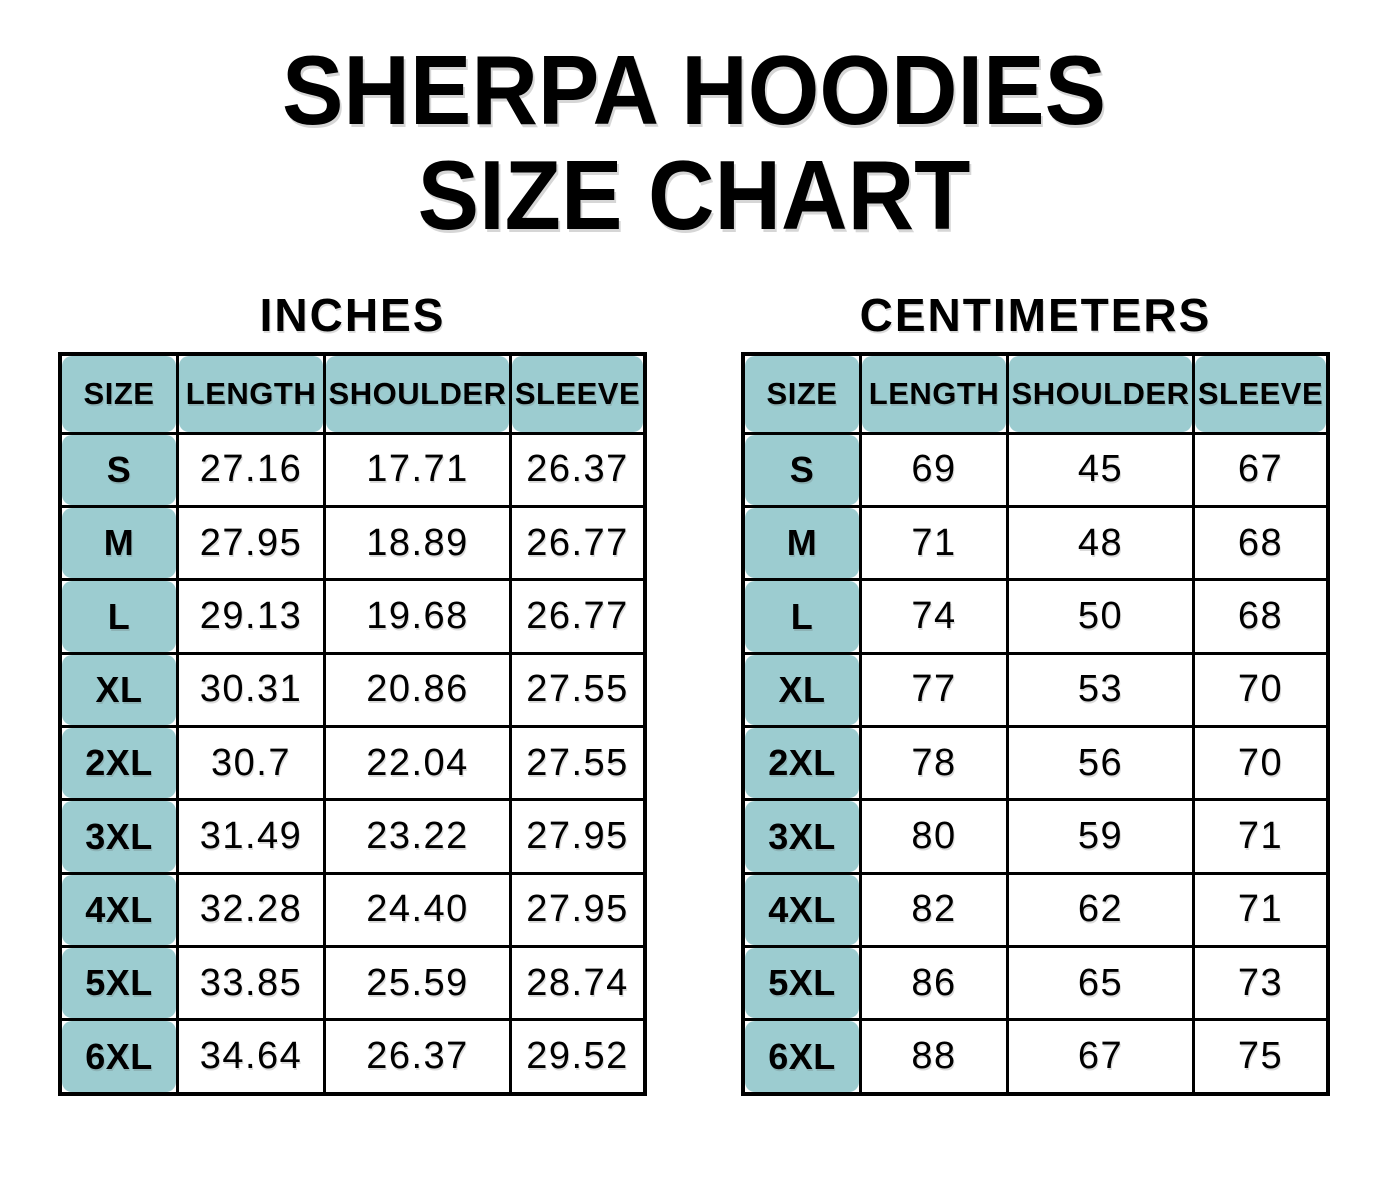 This screenshot has height=1200, width=1388. What do you see at coordinates (802, 837) in the screenshot?
I see `size-cell: 3XL` at bounding box center [802, 837].